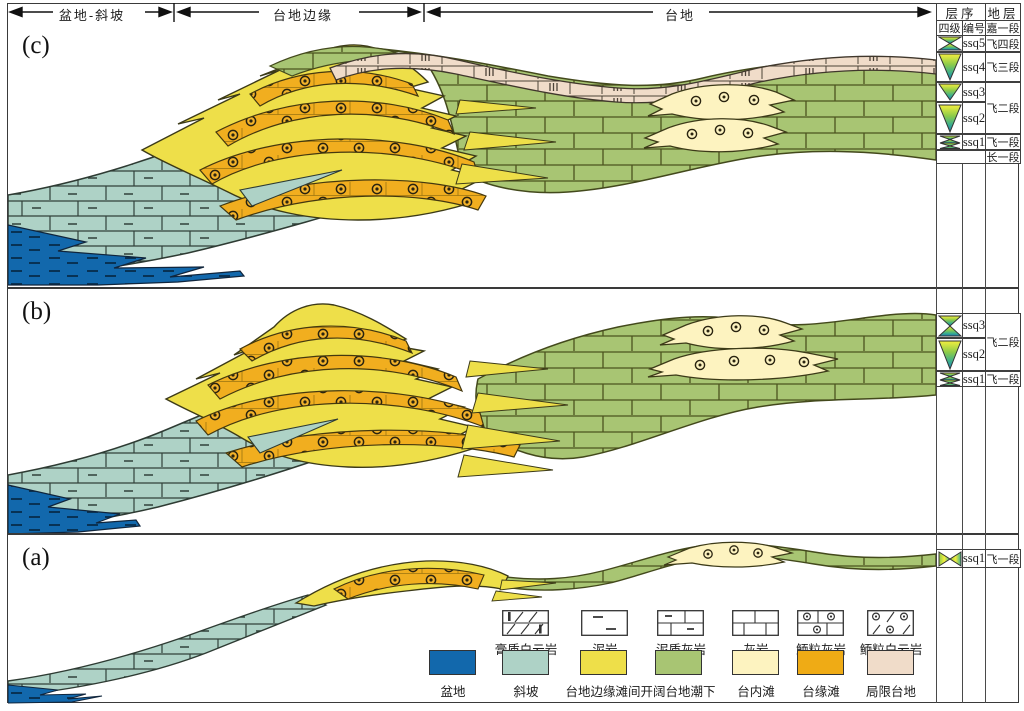 This screenshot has height=711, width=1024. What do you see at coordinates (513, 288) in the screenshot?
I see `divider-c-b` at bounding box center [513, 288].